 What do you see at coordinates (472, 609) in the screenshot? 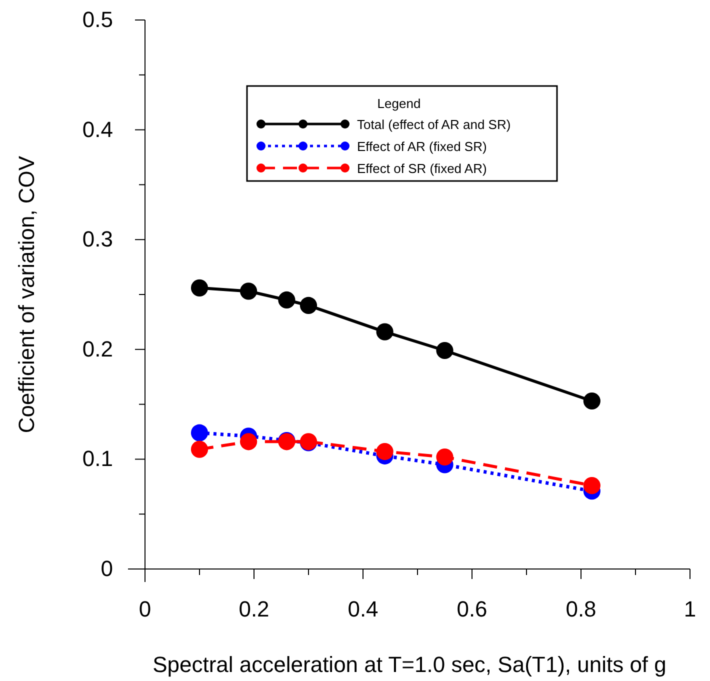
I see `x-tick-label: 0.6` at bounding box center [472, 609].